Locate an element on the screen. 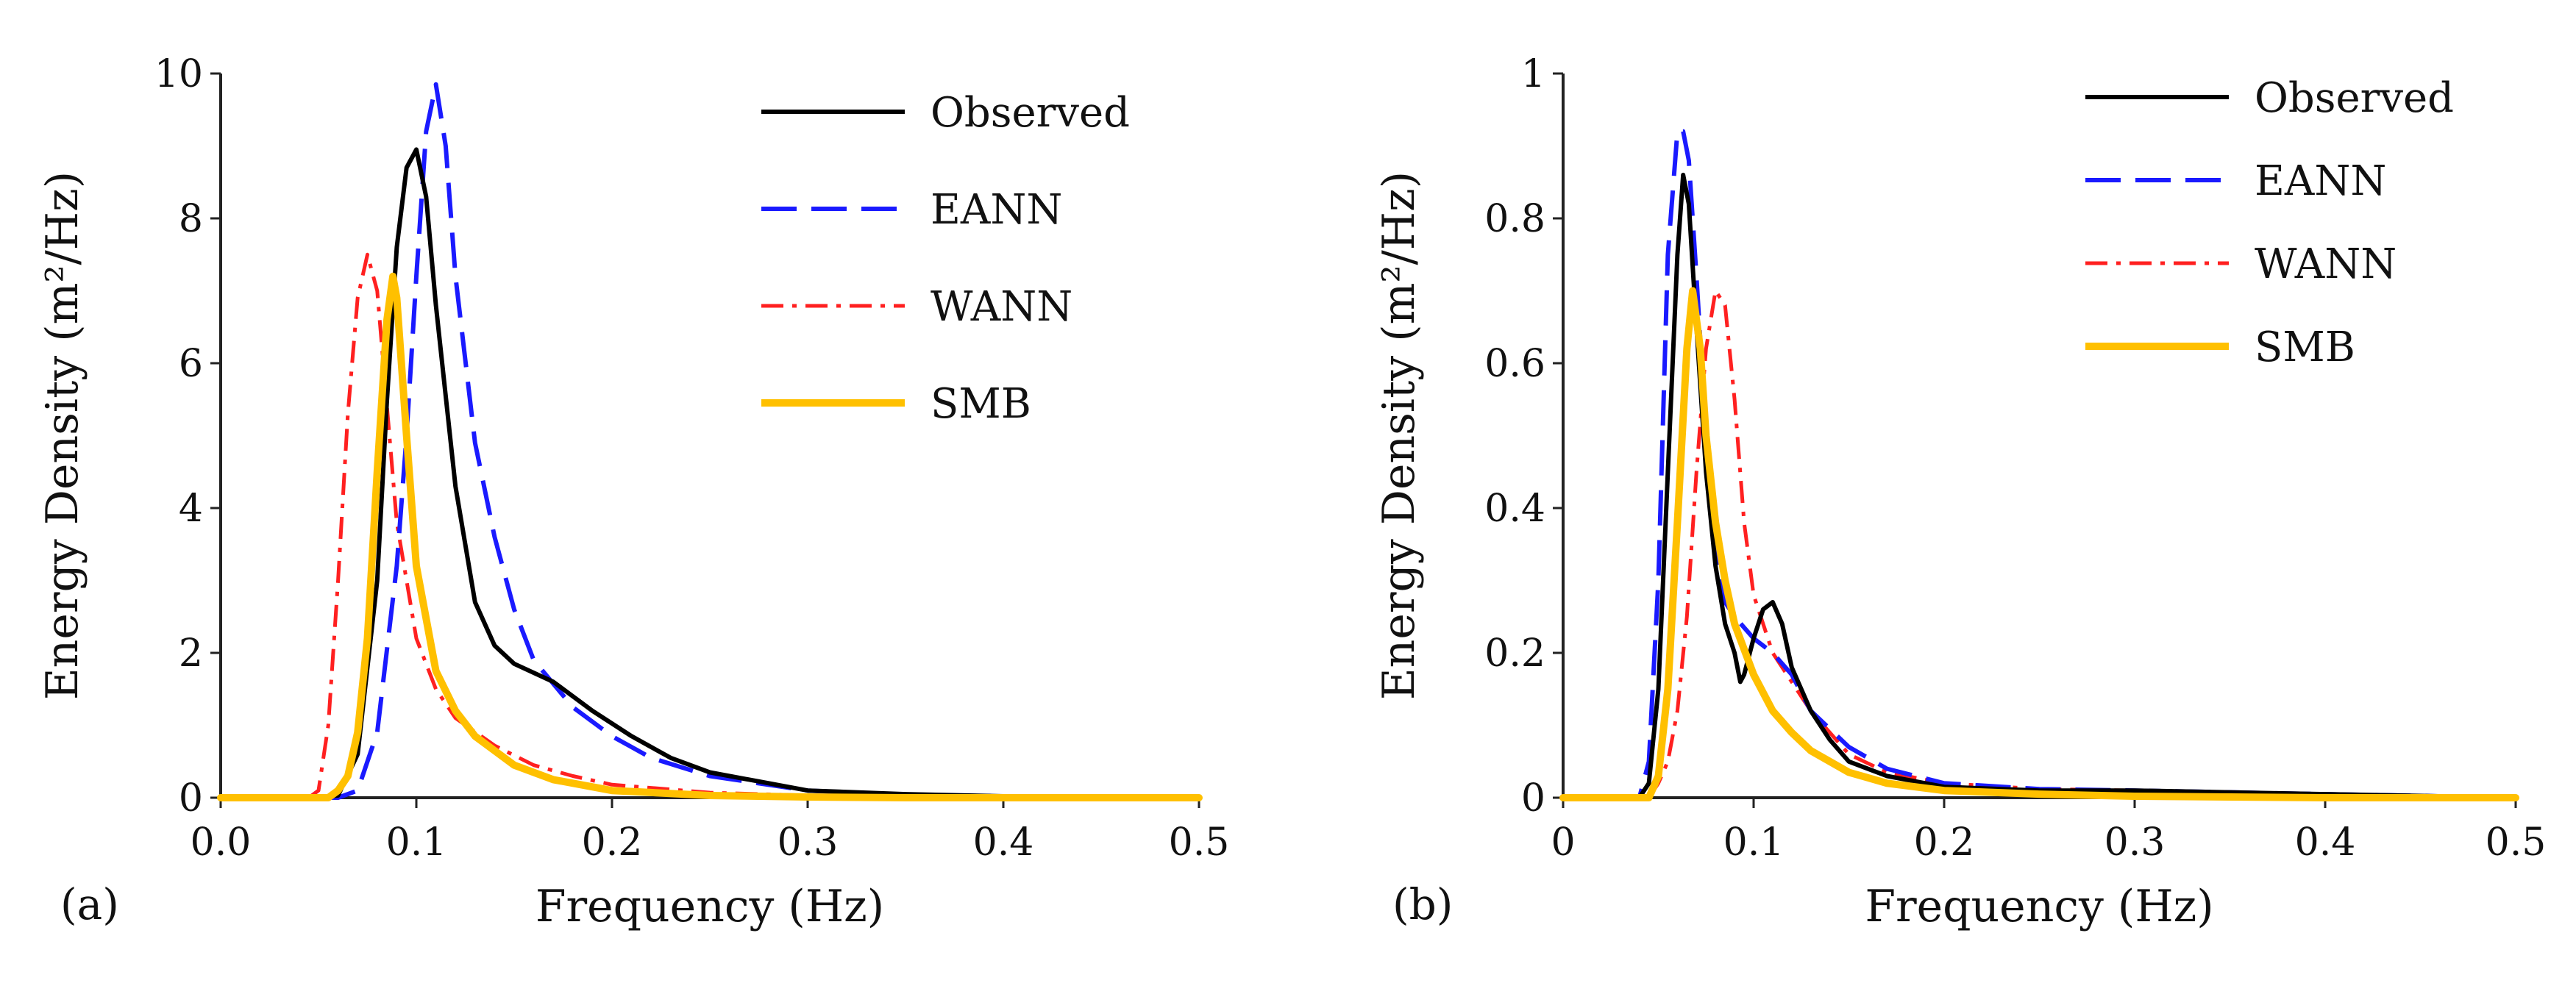  y-tick-label: 10 is located at coordinates (178, 74).